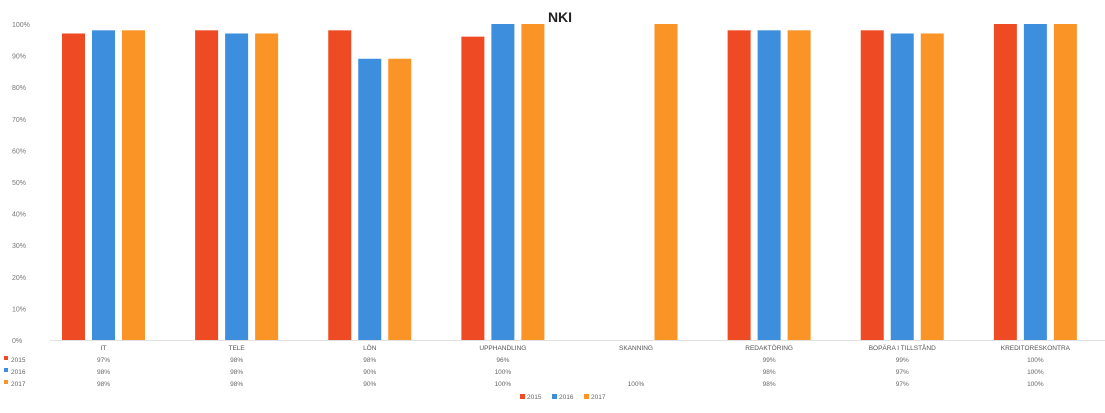  What do you see at coordinates (902, 347) in the screenshot?
I see `category-label: BOPÄRA I TILLSTÅND` at bounding box center [902, 347].